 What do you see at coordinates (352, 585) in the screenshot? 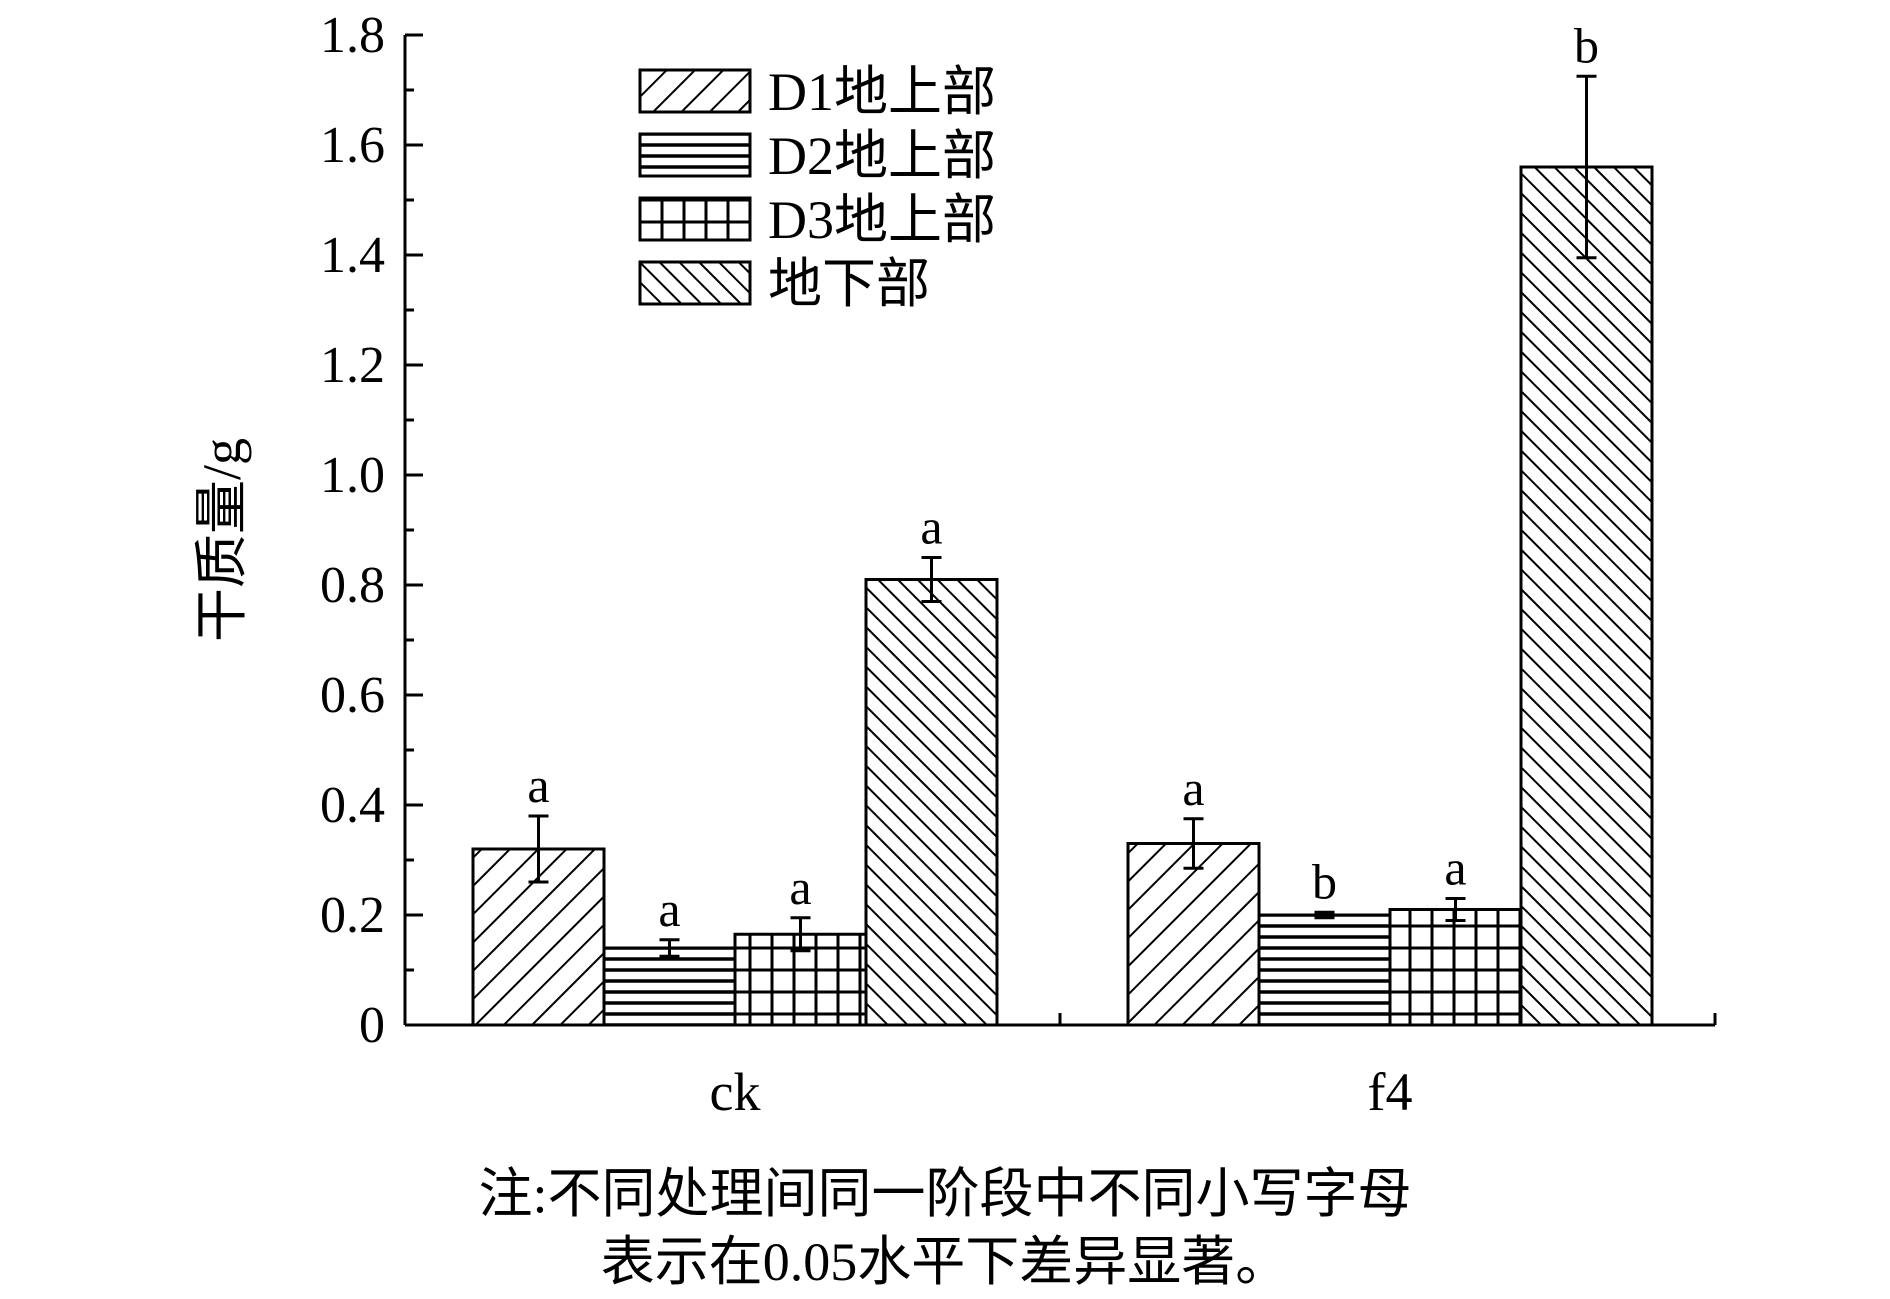
I see `y-tick-label: 0.8` at bounding box center [352, 585].